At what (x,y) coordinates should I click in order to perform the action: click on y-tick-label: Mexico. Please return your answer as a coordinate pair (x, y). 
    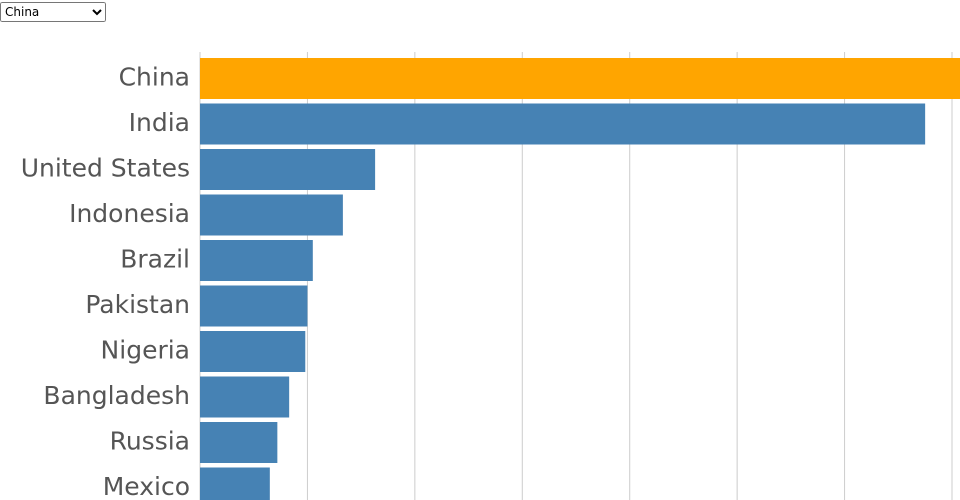
    Looking at the image, I should click on (146, 486).